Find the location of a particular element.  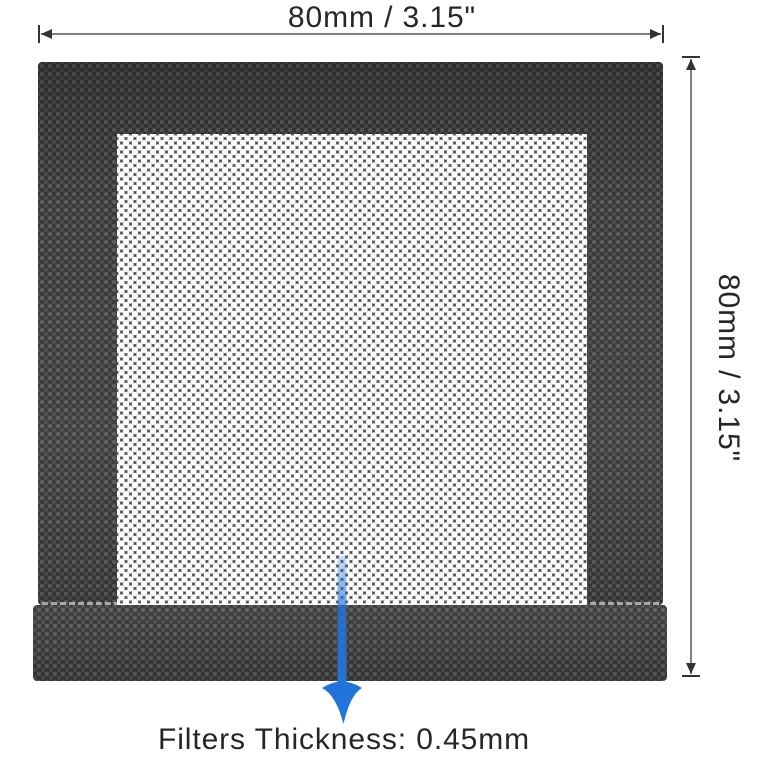

frame-seam-line is located at coordinates (350, 603).